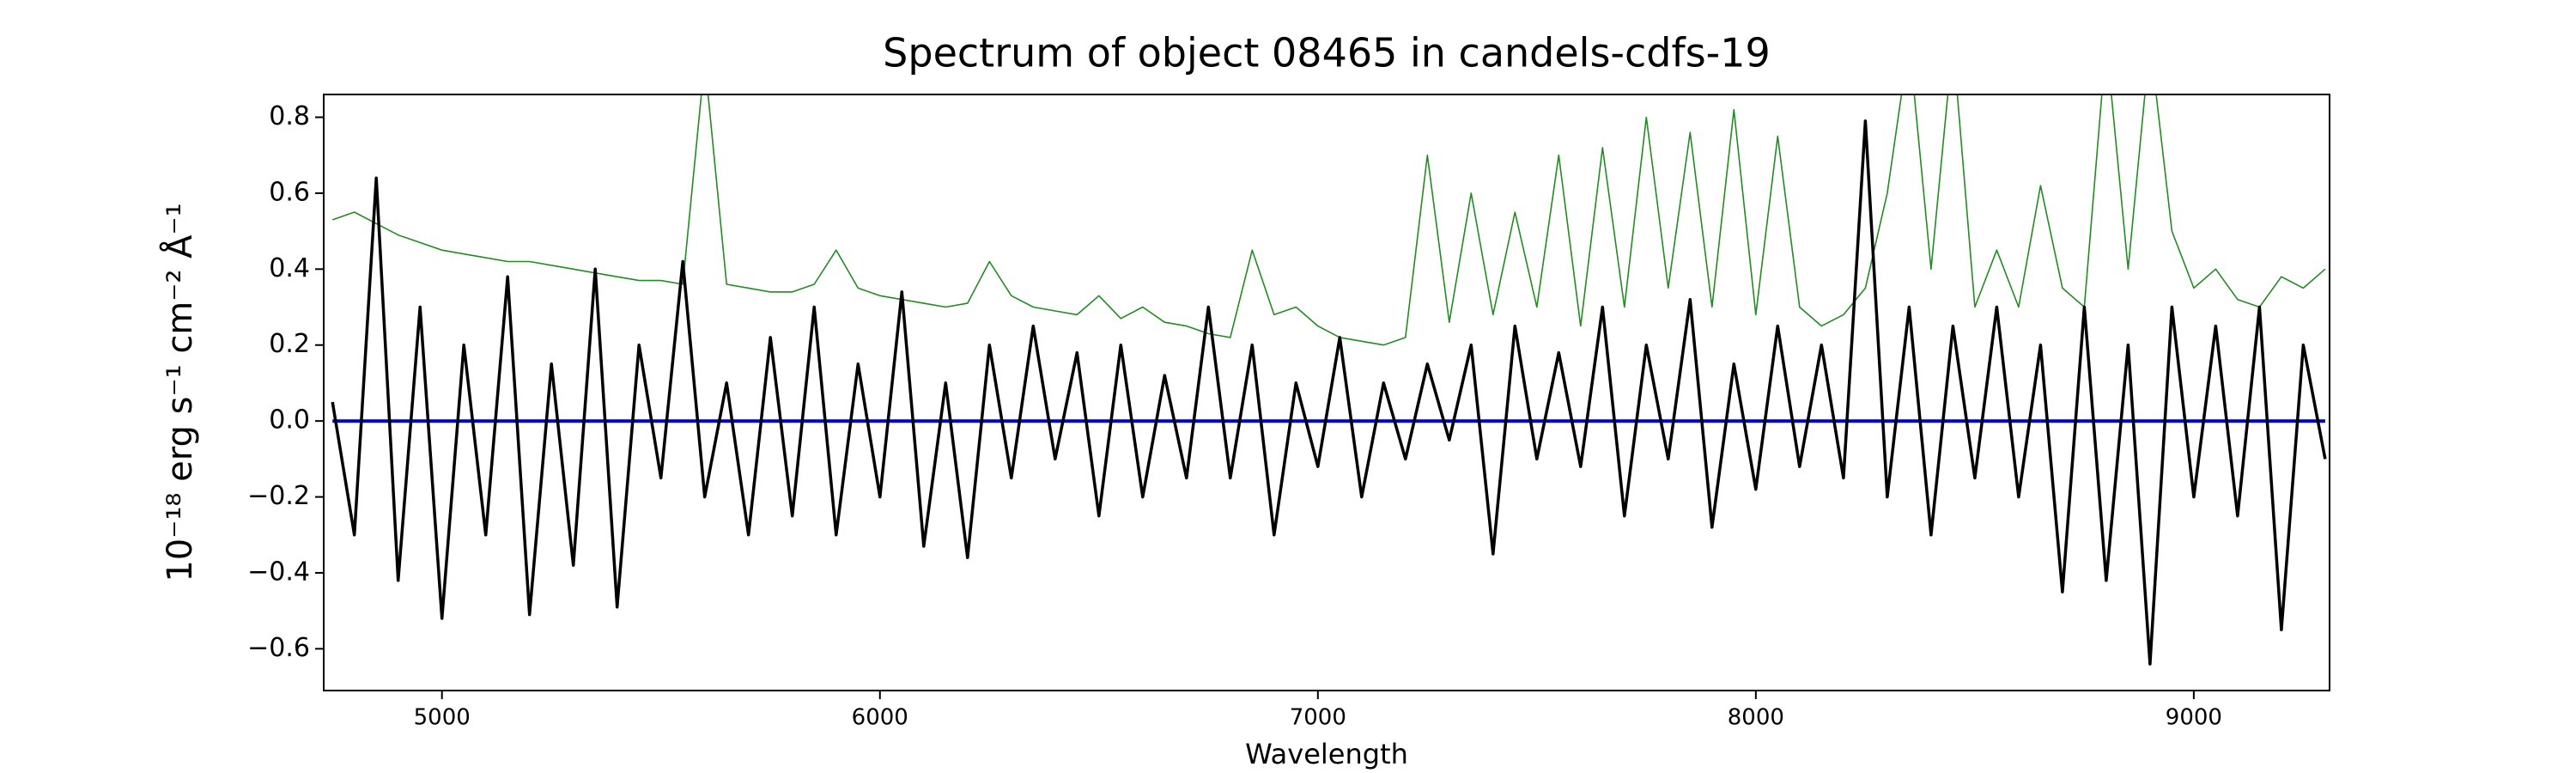 The width and height of the screenshot is (2576, 773). I want to click on y-axis-label: 10⁻¹⁸ erg s⁻¹ cm⁻² Å⁻¹, so click(180, 392).